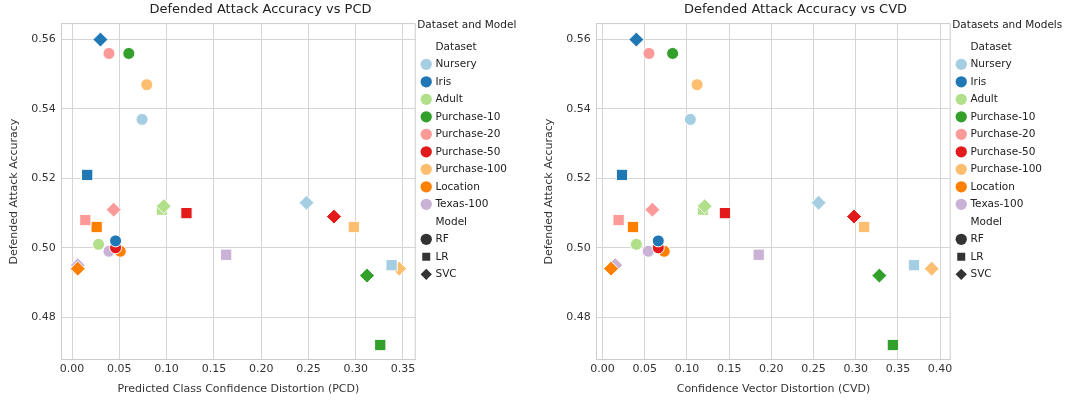  What do you see at coordinates (260, 9) in the screenshot?
I see `chart-title: Defended Attack Accuracy vs PCD` at bounding box center [260, 9].